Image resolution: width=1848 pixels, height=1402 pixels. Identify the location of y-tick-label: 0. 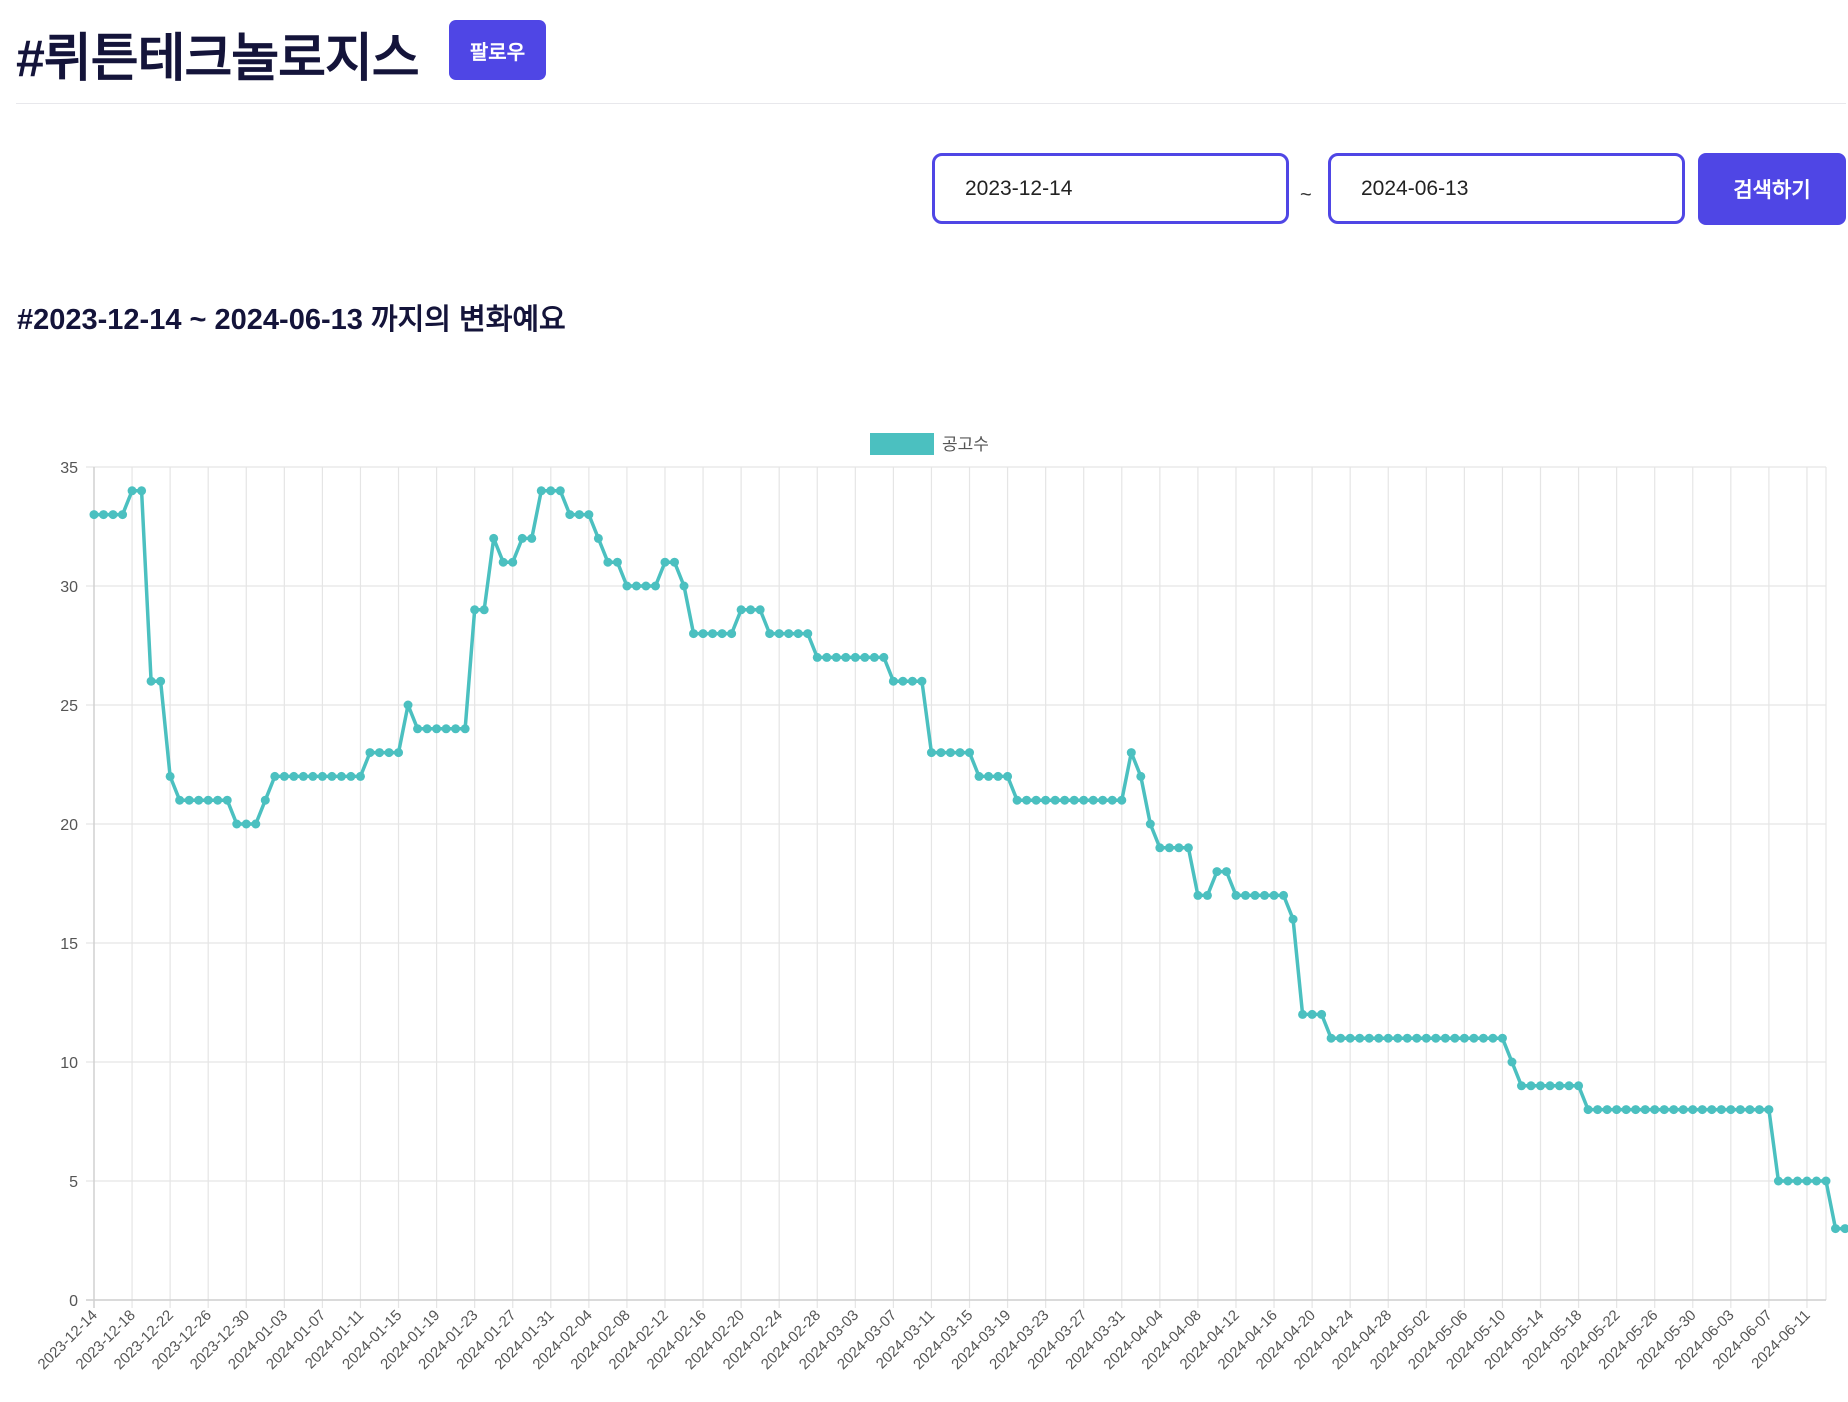
(73, 1301).